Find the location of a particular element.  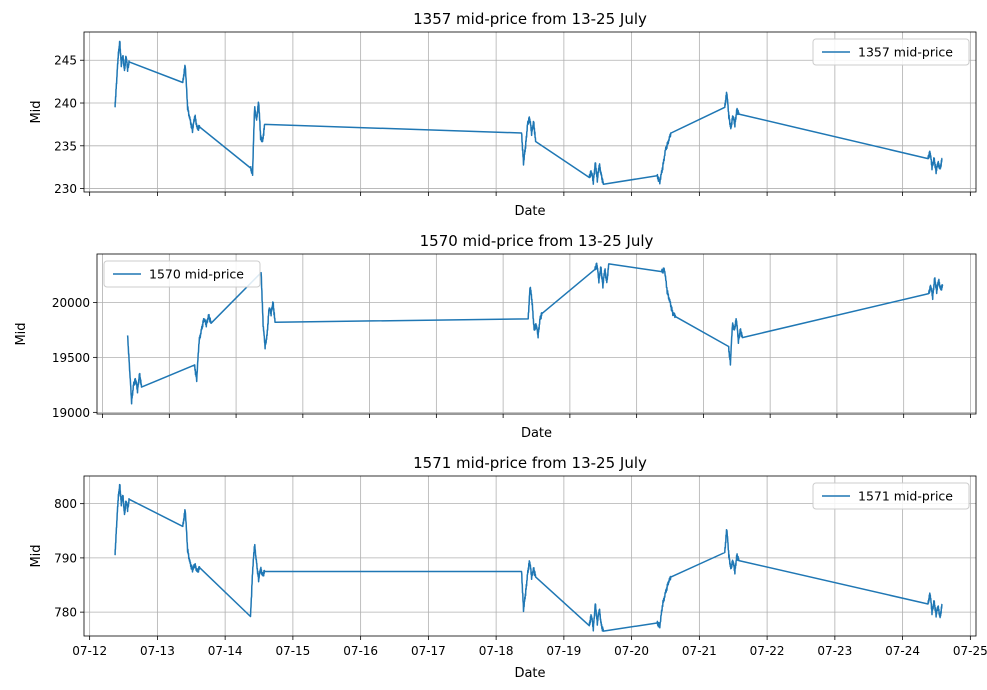

x-tick-label: 07-20 is located at coordinates (631, 651).